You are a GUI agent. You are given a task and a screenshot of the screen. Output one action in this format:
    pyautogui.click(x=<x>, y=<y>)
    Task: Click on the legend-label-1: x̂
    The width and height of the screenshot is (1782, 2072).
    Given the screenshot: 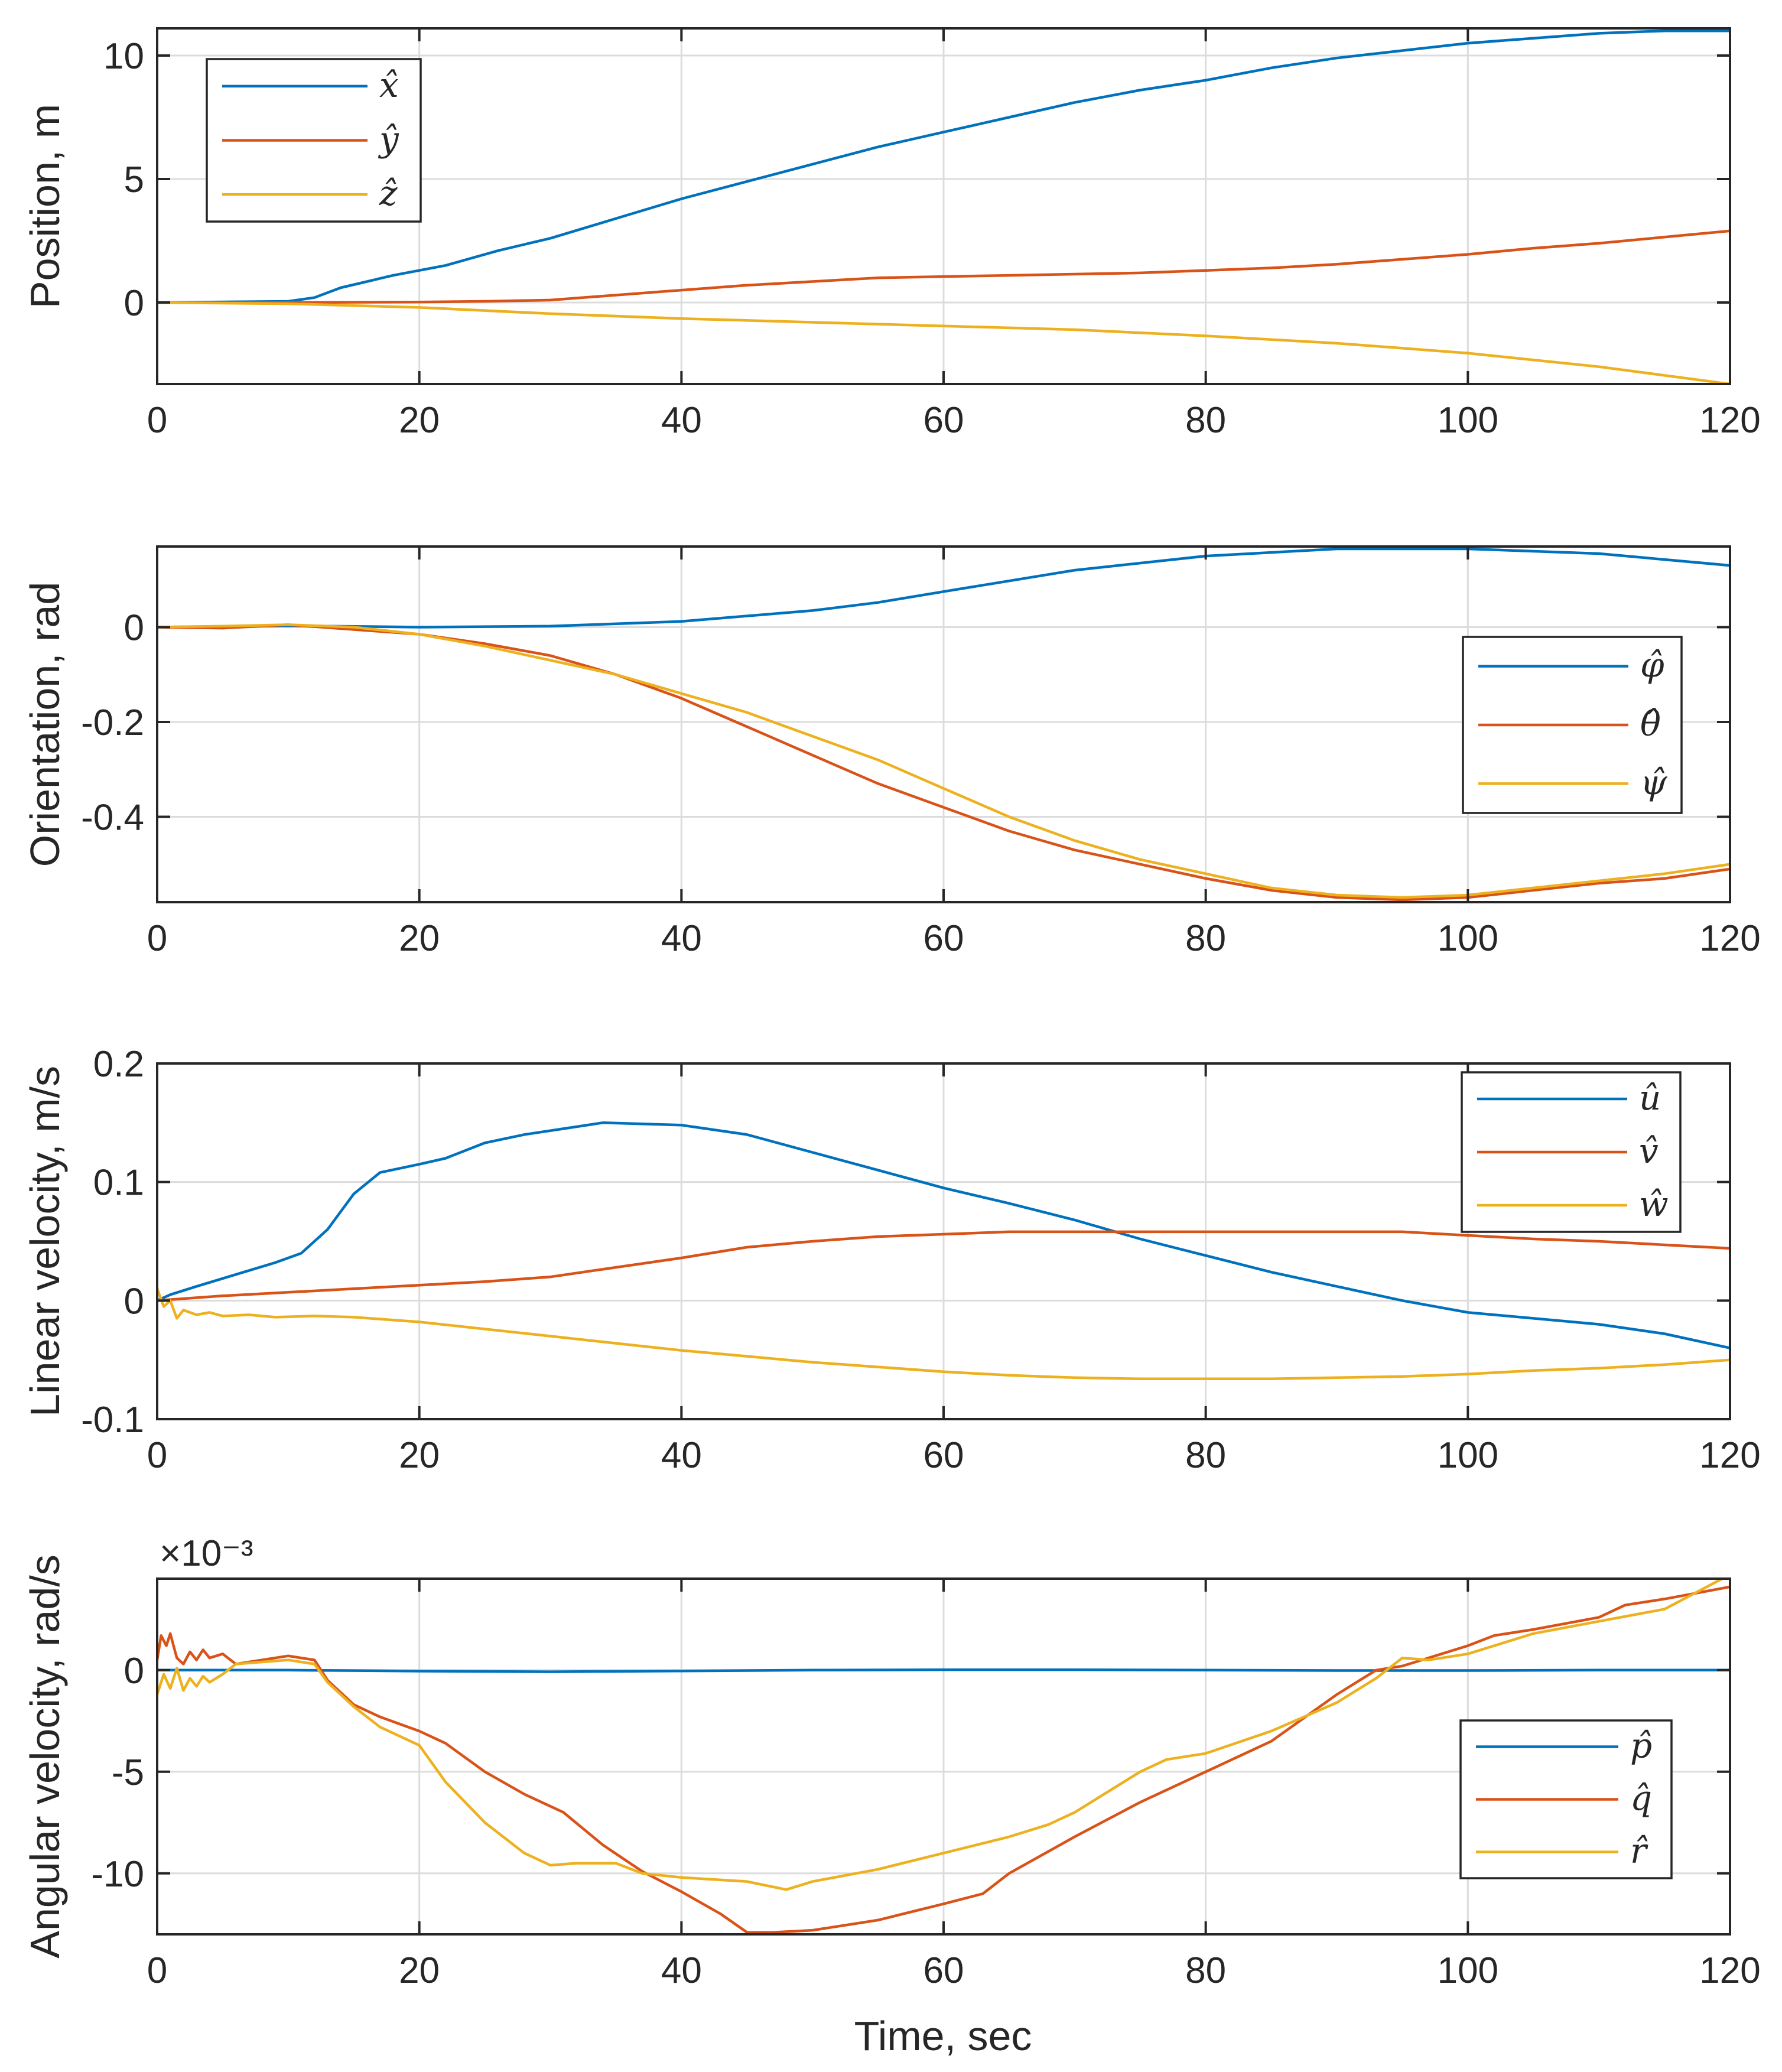 What is the action you would take?
    pyautogui.click(x=389, y=85)
    